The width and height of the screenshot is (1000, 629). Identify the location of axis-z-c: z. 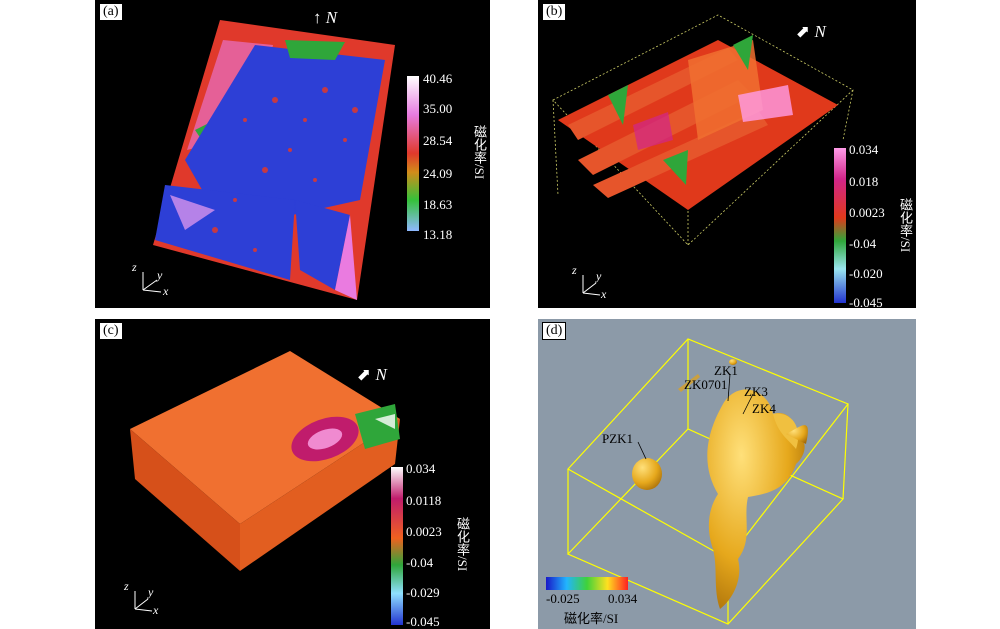
(126, 586).